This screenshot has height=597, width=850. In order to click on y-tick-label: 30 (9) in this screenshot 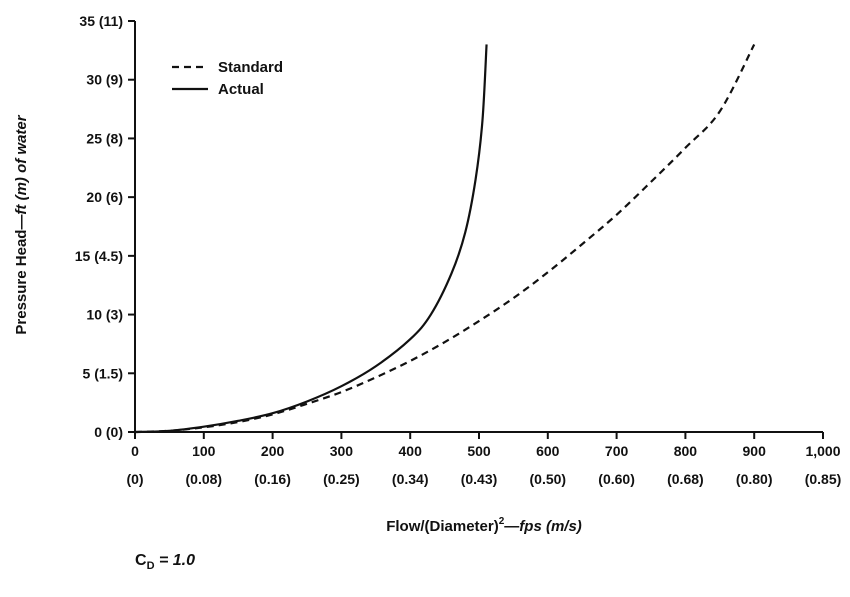, I will do `click(104, 80)`.